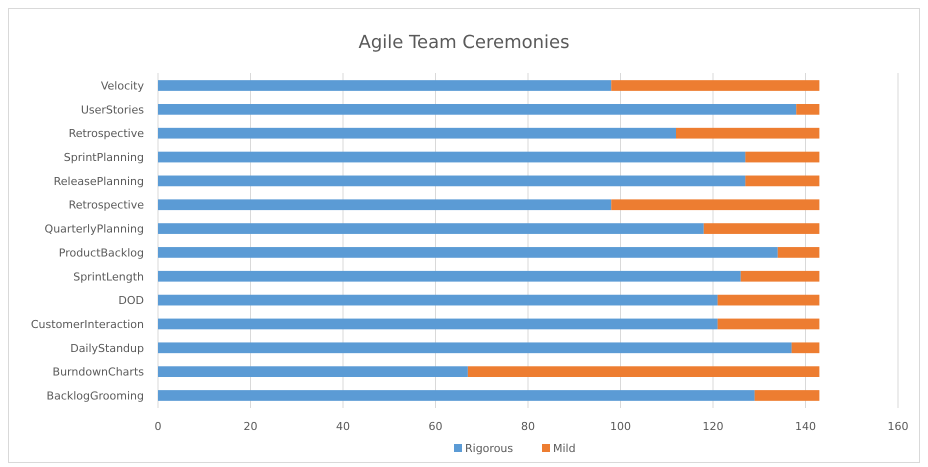  I want to click on x-tick-label: 120, so click(713, 426).